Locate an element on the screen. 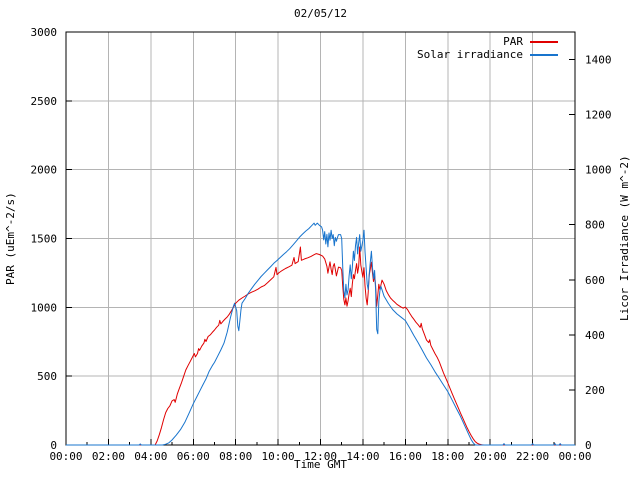  svg-text: 200 is located at coordinates (595, 390).